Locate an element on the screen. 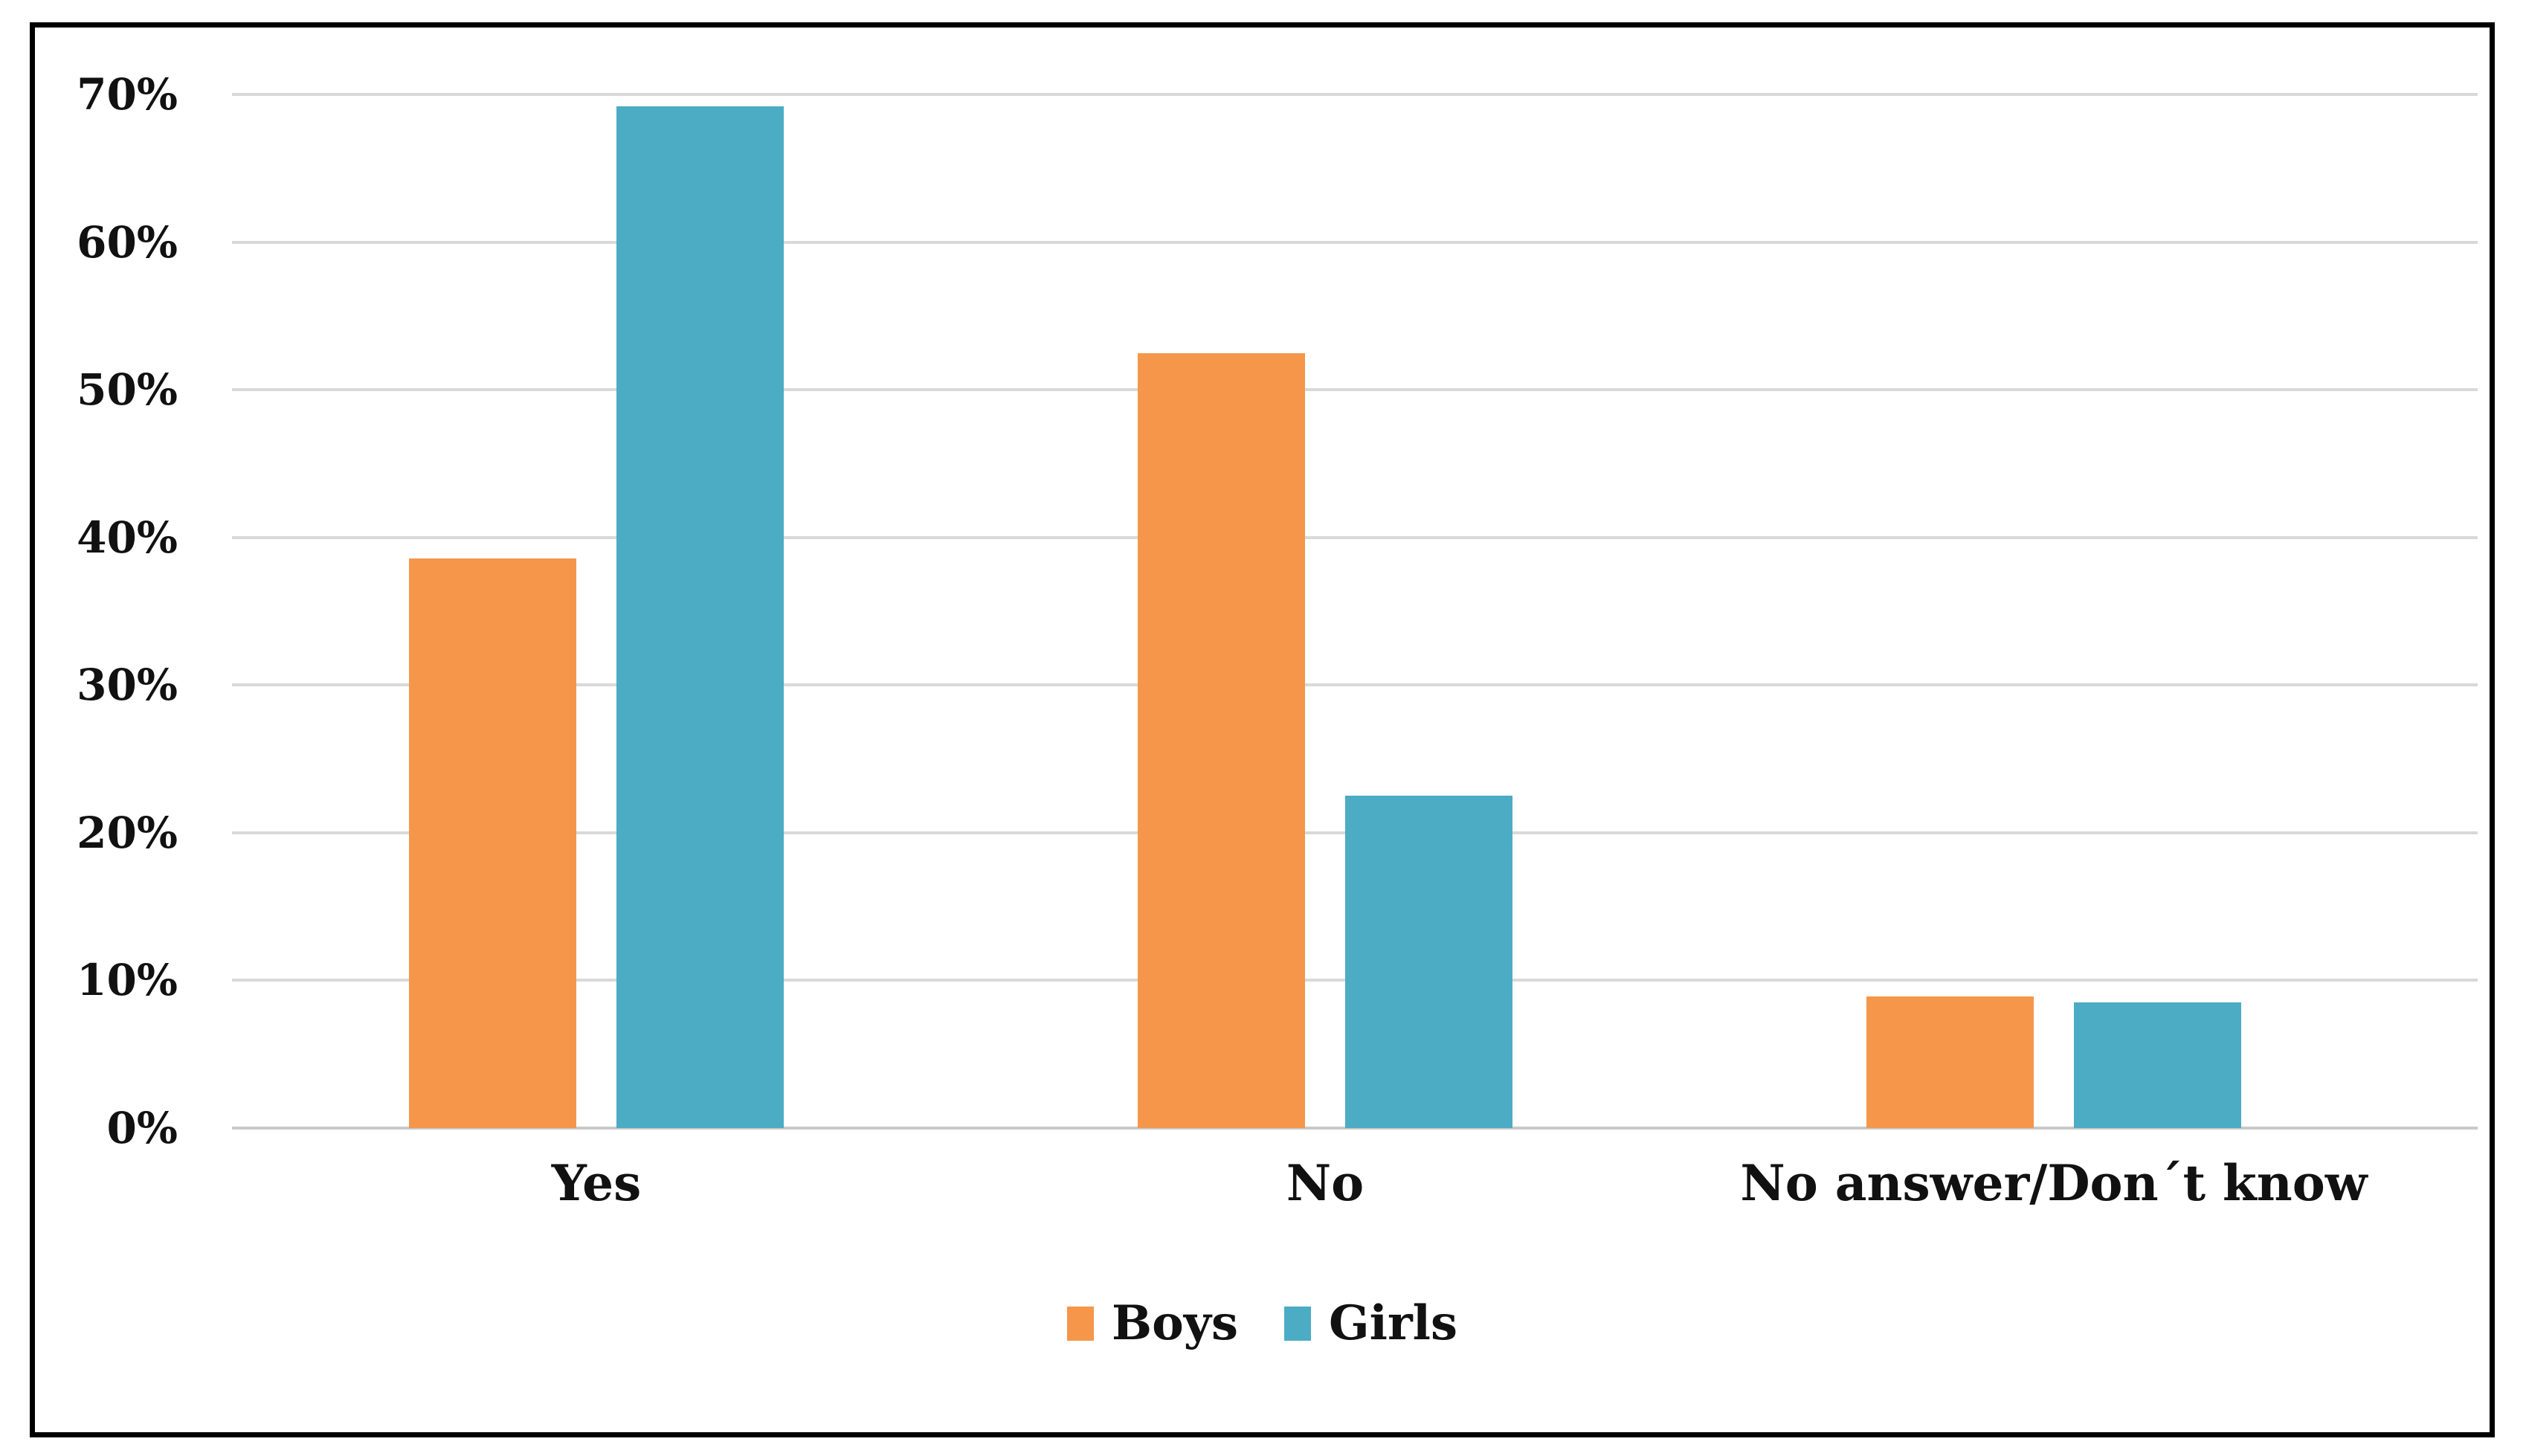 The width and height of the screenshot is (2526, 1456). x-axis-labels: Yes No No answer/Don´t know is located at coordinates (1355, 1183).